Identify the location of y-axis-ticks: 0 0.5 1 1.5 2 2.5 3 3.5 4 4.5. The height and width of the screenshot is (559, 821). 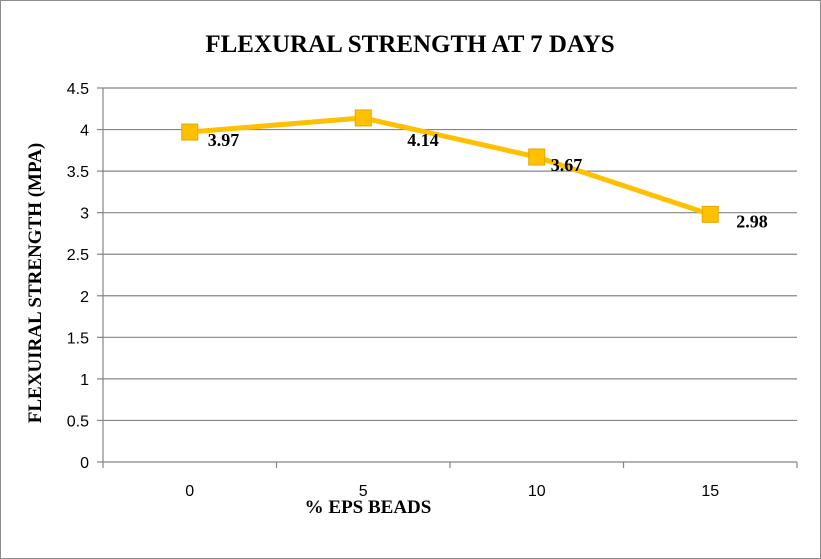
(85, 276).